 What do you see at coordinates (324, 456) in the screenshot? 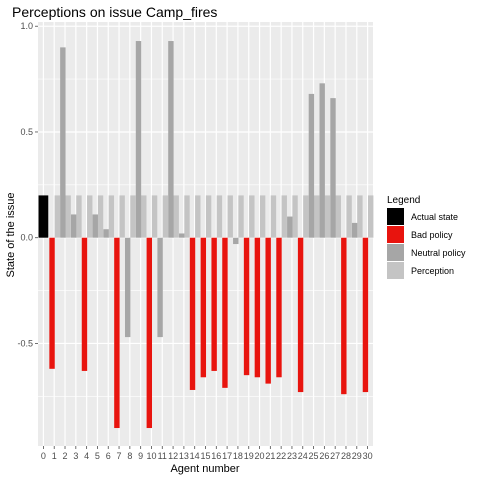
I see `x-tick-label: 26` at bounding box center [324, 456].